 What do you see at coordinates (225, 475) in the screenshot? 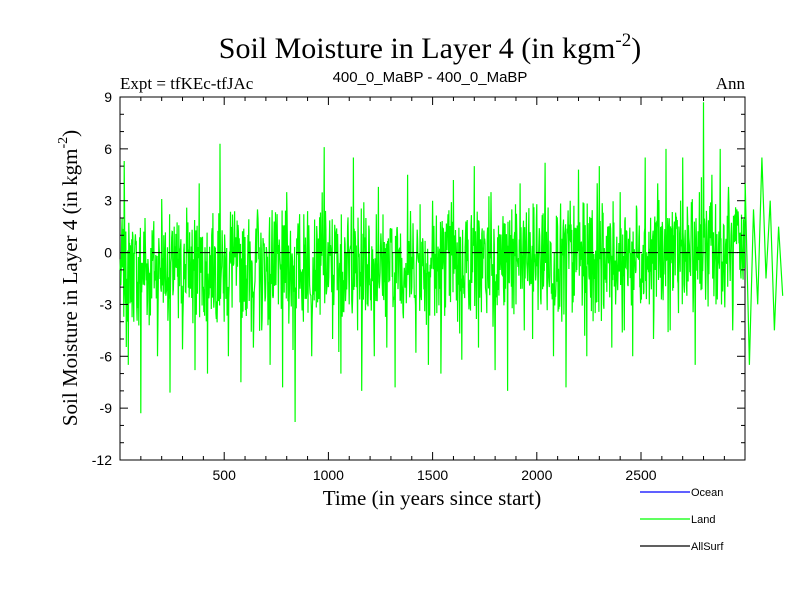
I see `x-tick-label: 500` at bounding box center [225, 475].